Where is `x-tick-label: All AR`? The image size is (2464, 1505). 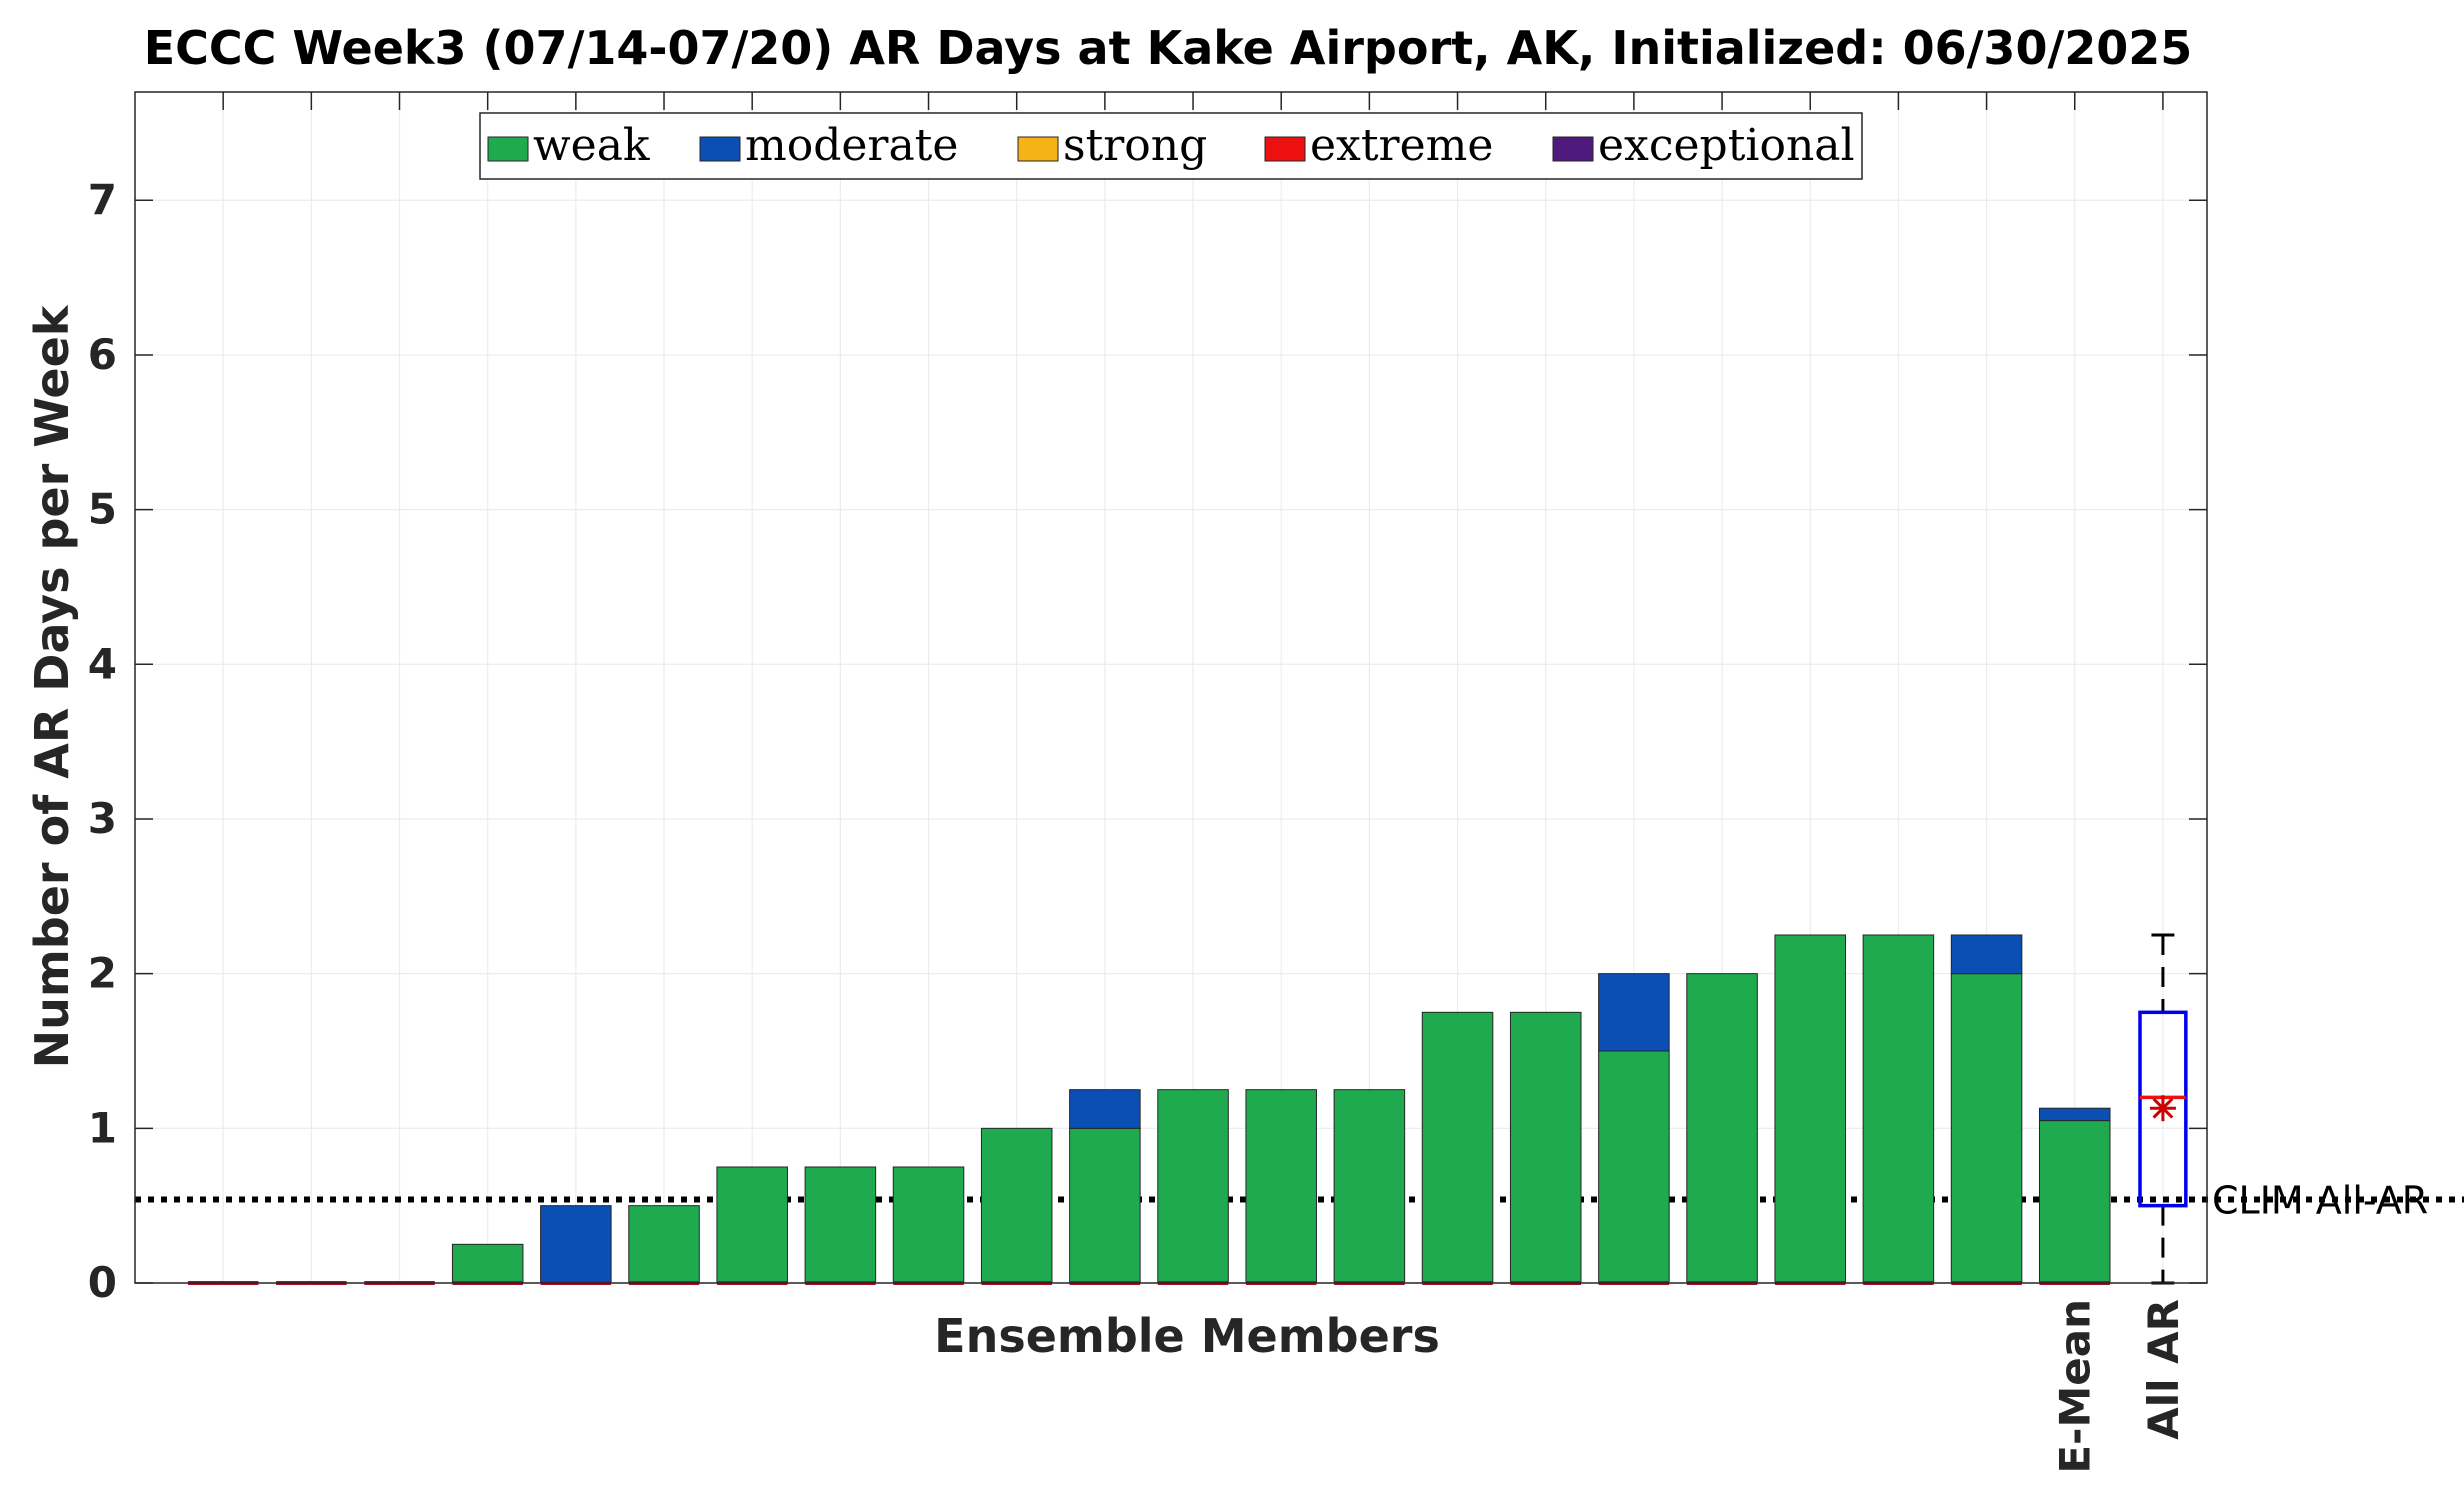
x-tick-label: All AR is located at coordinates (2163, 1369).